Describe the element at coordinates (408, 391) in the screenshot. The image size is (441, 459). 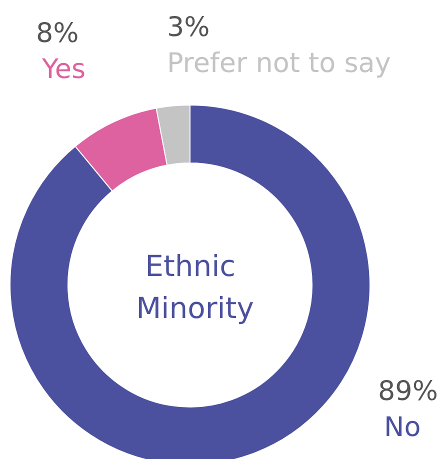
I see `data-label: 89%` at that location.